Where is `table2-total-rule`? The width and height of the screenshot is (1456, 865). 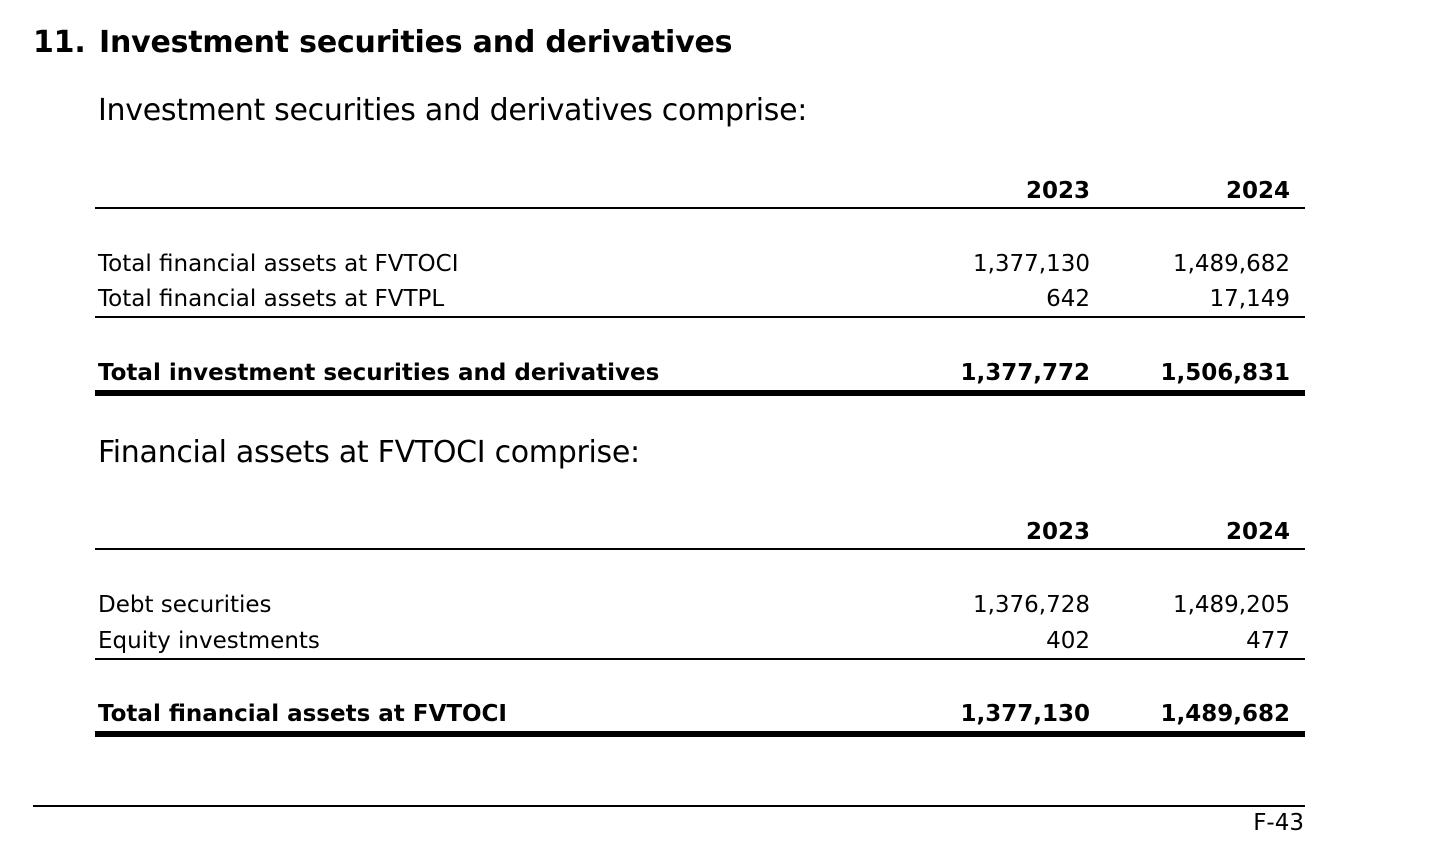 table2-total-rule is located at coordinates (700, 734).